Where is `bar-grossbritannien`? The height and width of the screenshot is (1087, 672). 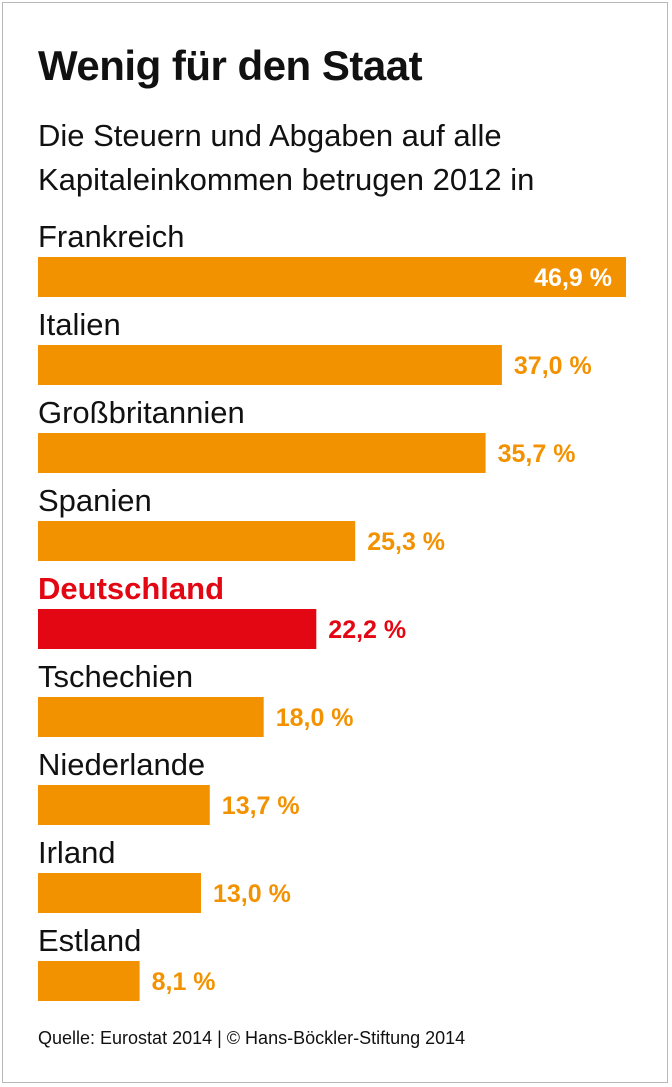 bar-grossbritannien is located at coordinates (262, 453).